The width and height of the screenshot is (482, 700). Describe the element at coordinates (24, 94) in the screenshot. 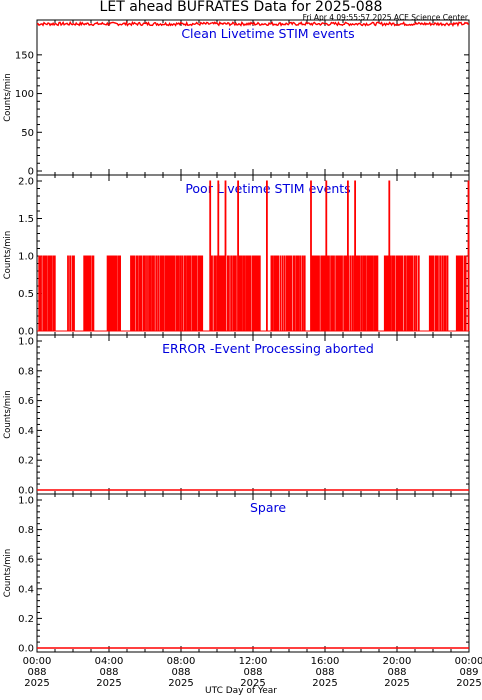

I see `y-tick-label: 100` at that location.